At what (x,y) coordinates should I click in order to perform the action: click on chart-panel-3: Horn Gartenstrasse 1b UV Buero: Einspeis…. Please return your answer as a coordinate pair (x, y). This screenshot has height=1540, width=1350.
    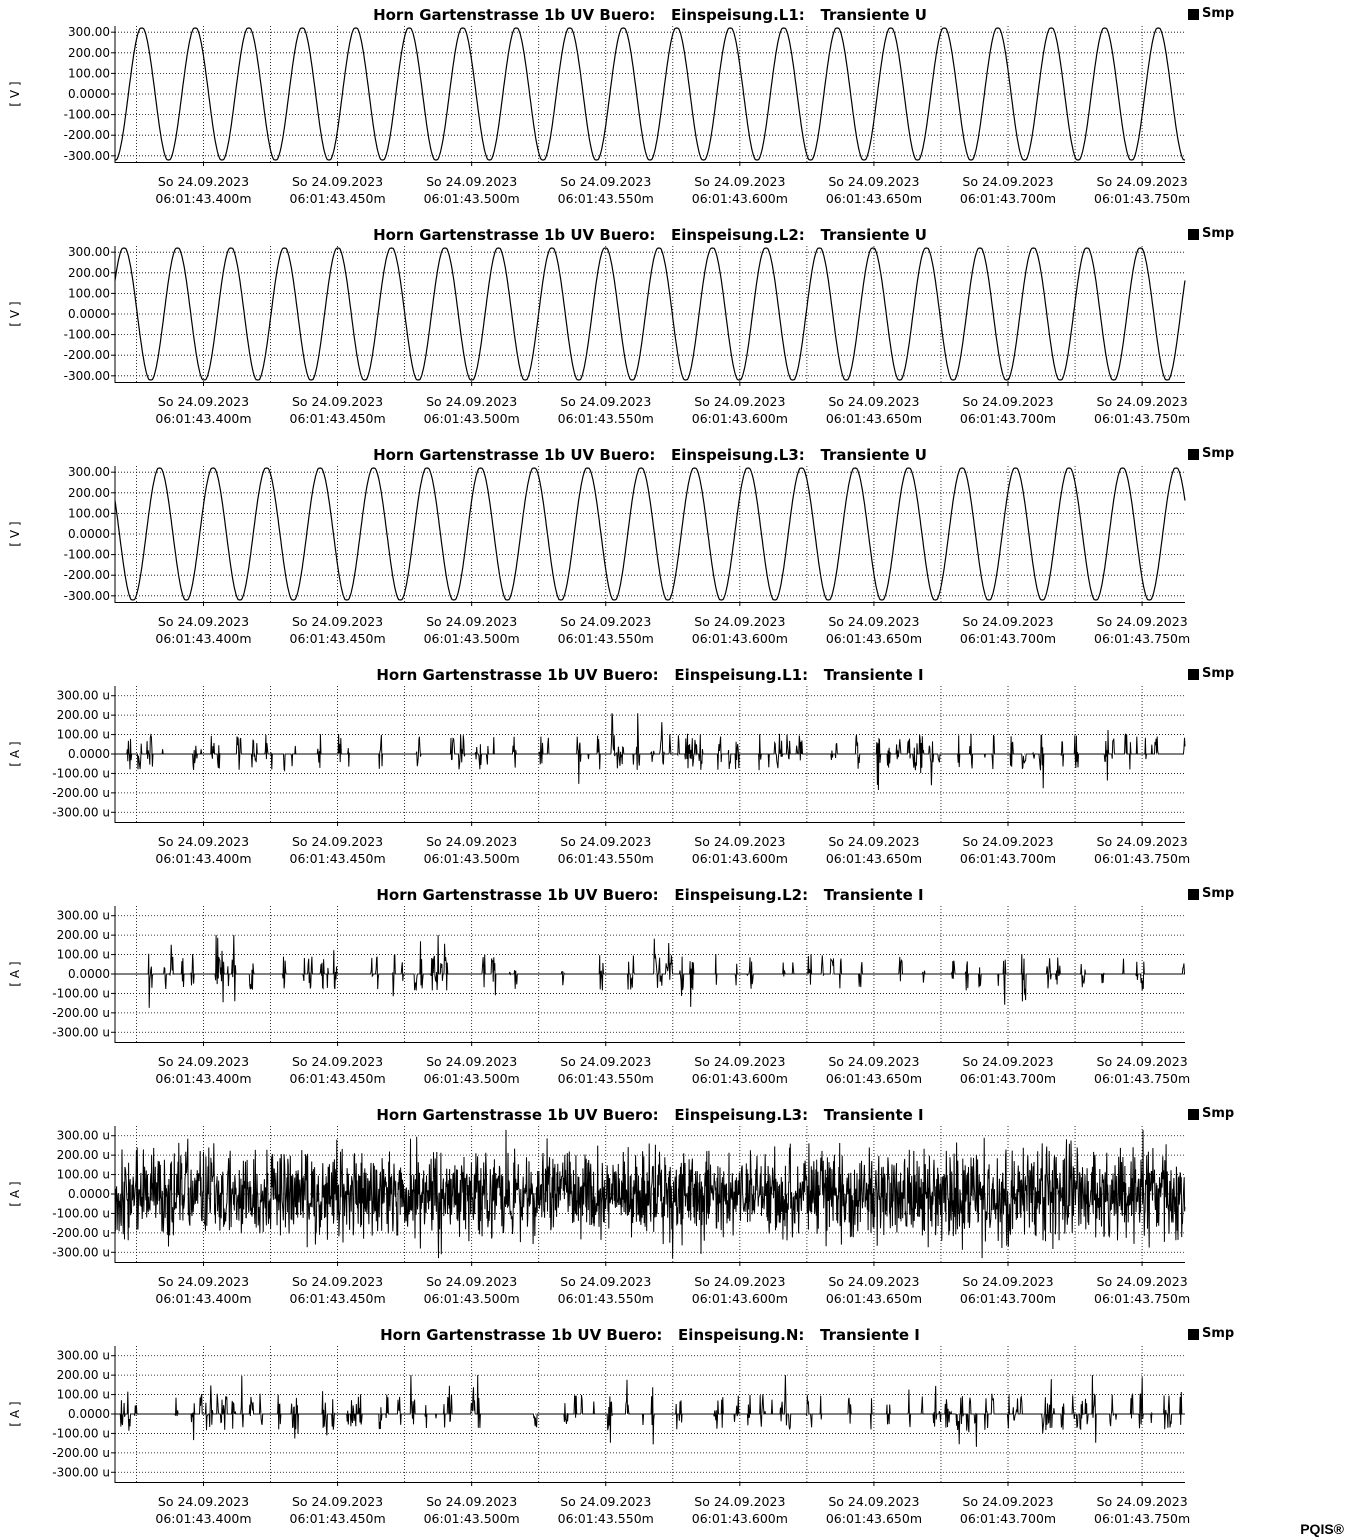
    Looking at the image, I should click on (675, 550).